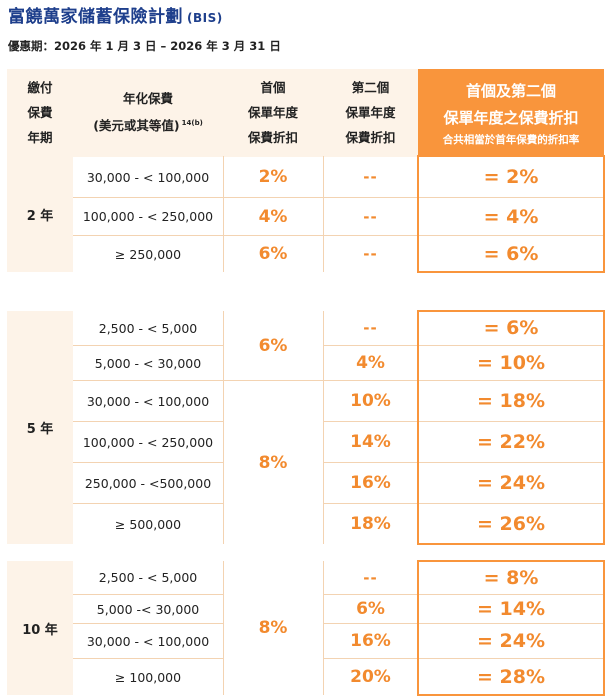  What do you see at coordinates (370, 87) in the screenshot?
I see `header-second-line: 第二個` at bounding box center [370, 87].